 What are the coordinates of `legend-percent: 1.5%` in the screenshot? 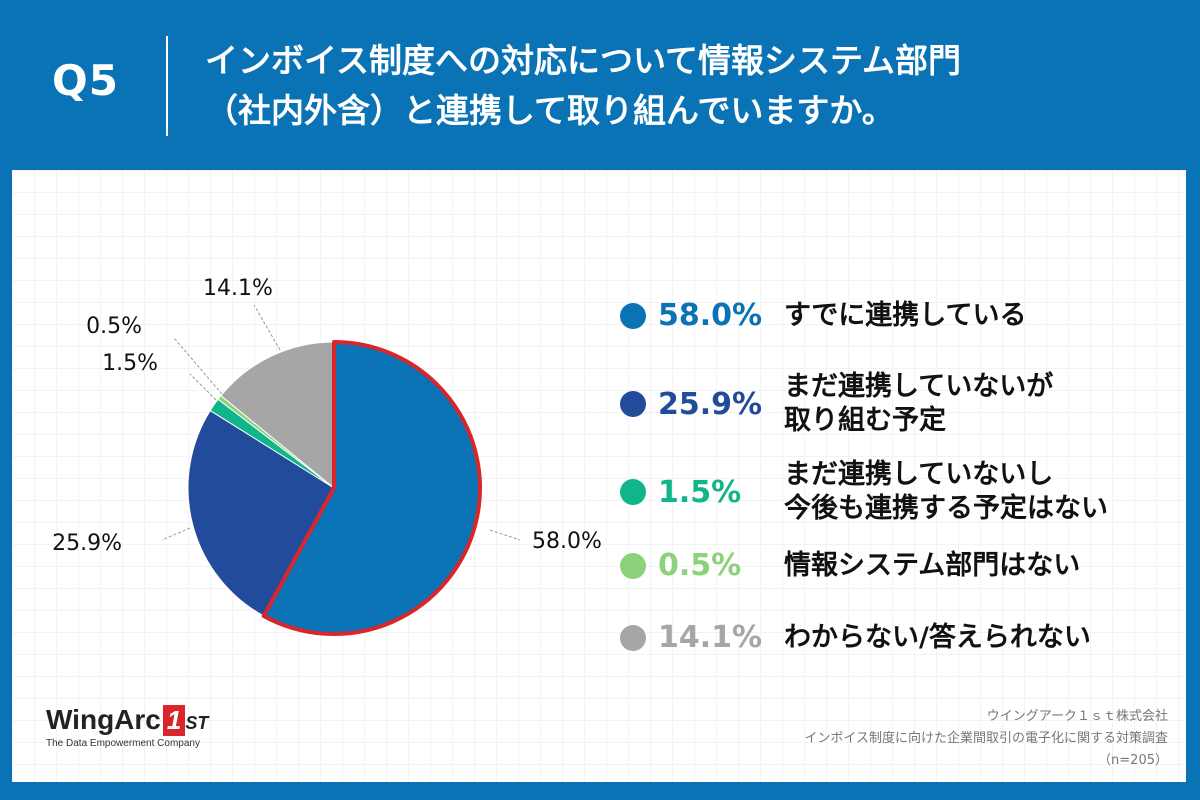 It's located at (700, 492).